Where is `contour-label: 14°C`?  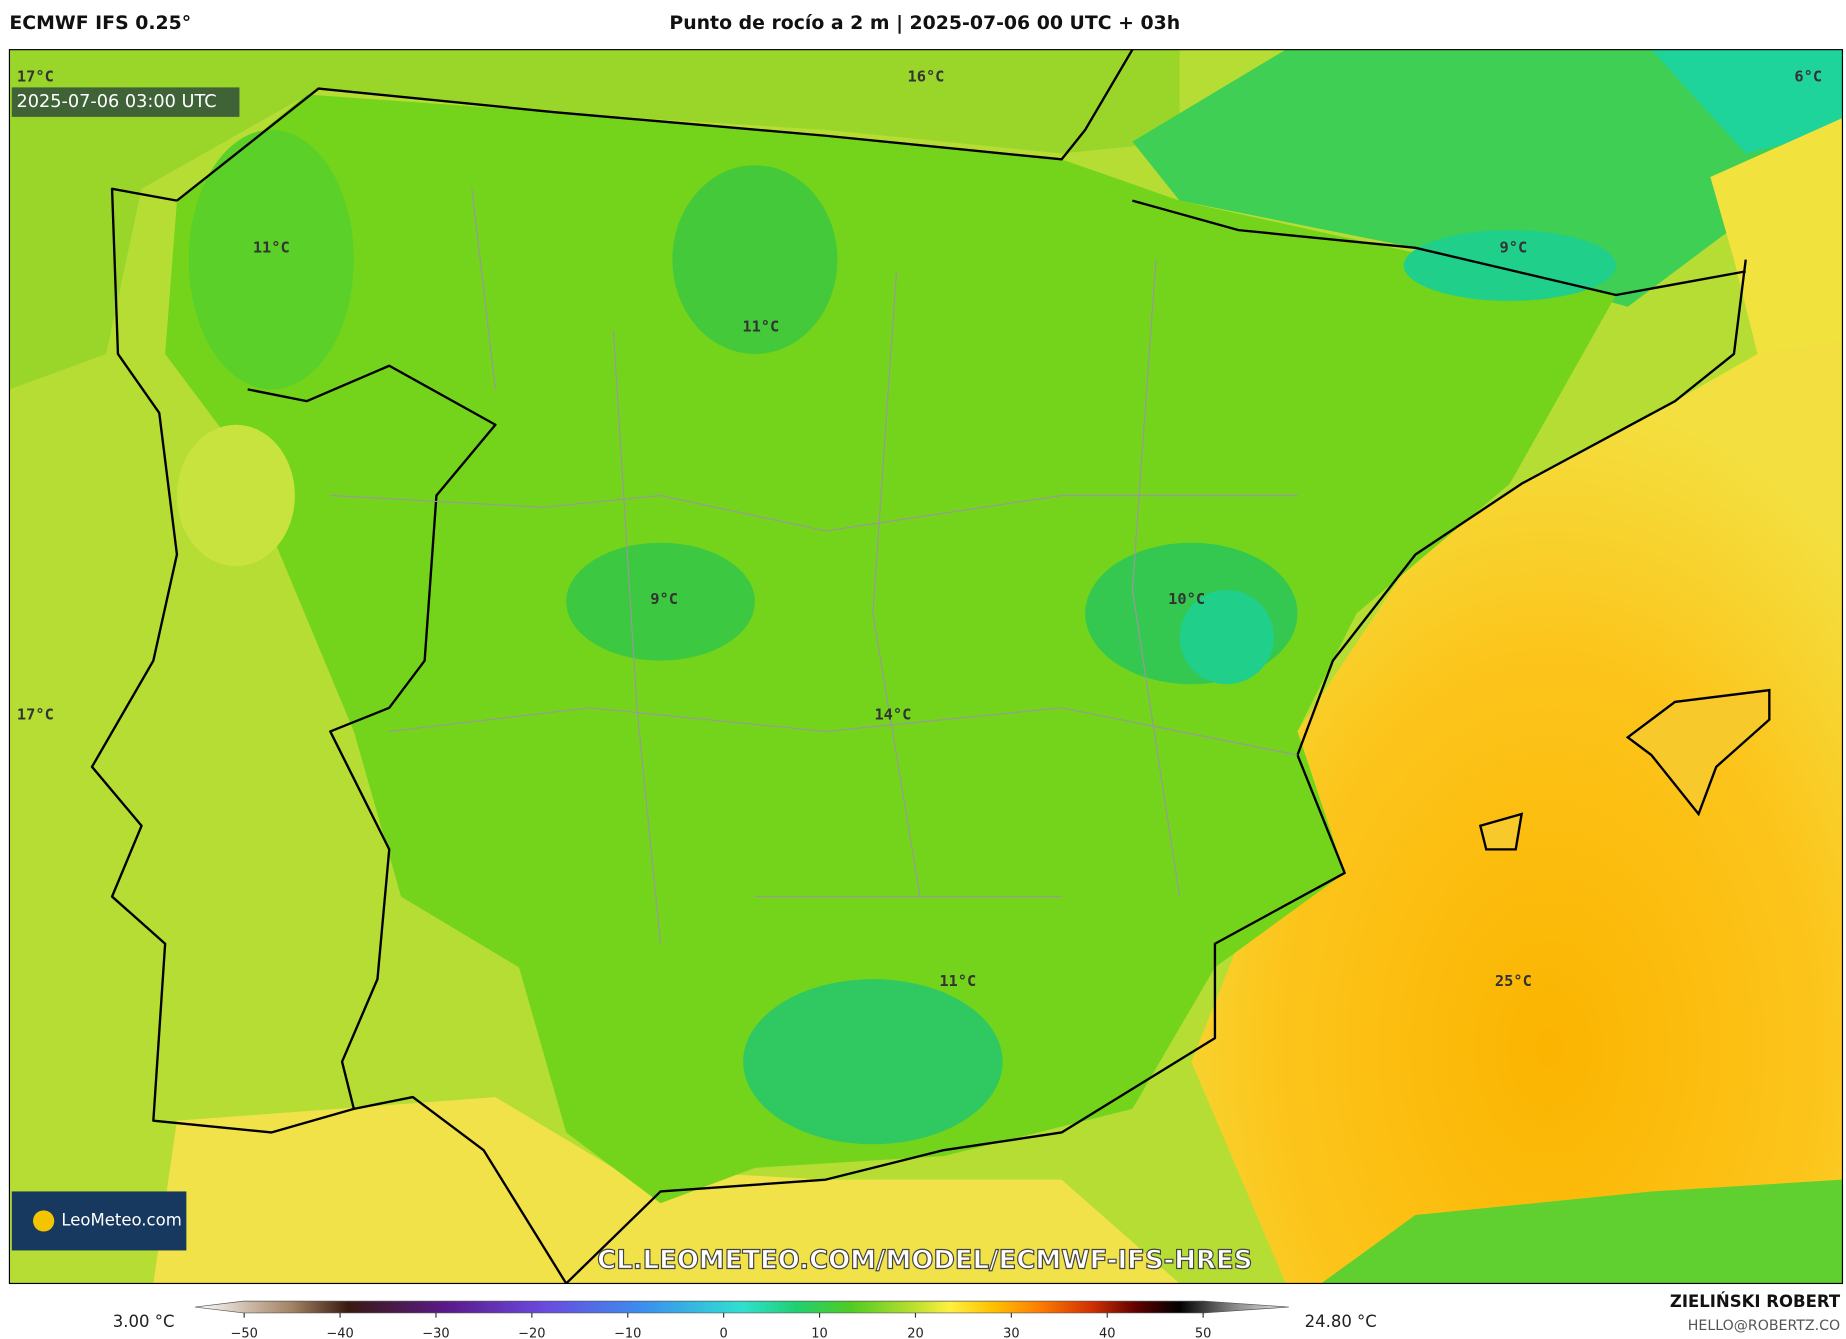 contour-label: 14°C is located at coordinates (892, 714).